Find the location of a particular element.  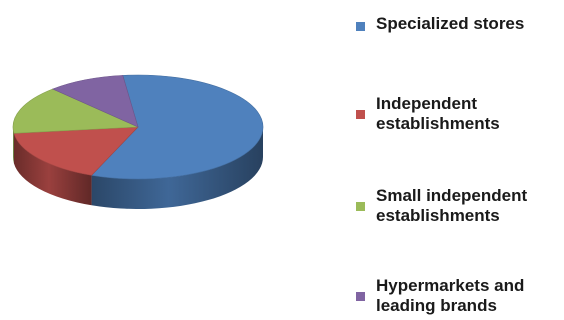

pie-slice-specialized-stores is located at coordinates (177, 127).